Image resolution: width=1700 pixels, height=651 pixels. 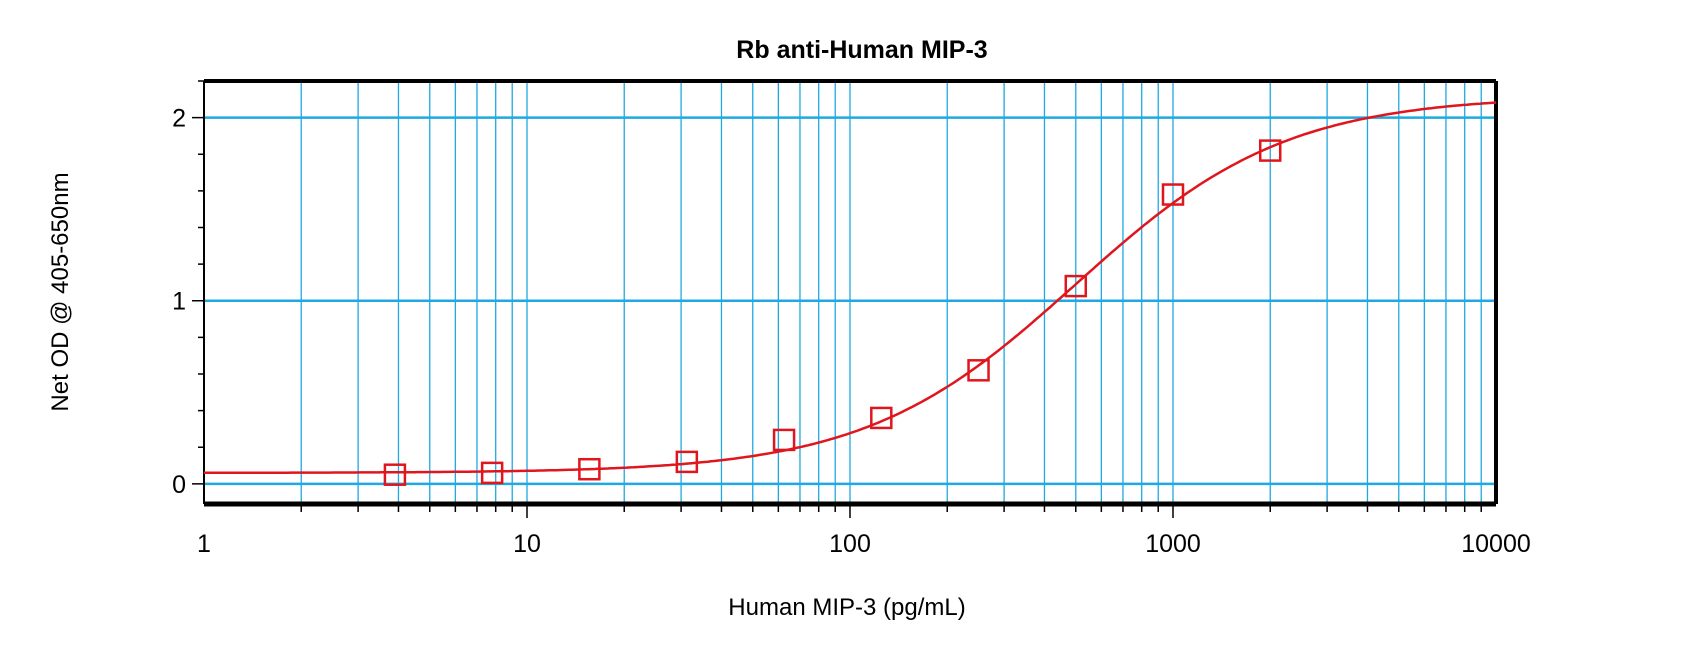 I want to click on chart-title: Rb anti-Human MIP-3, so click(x=861, y=50).